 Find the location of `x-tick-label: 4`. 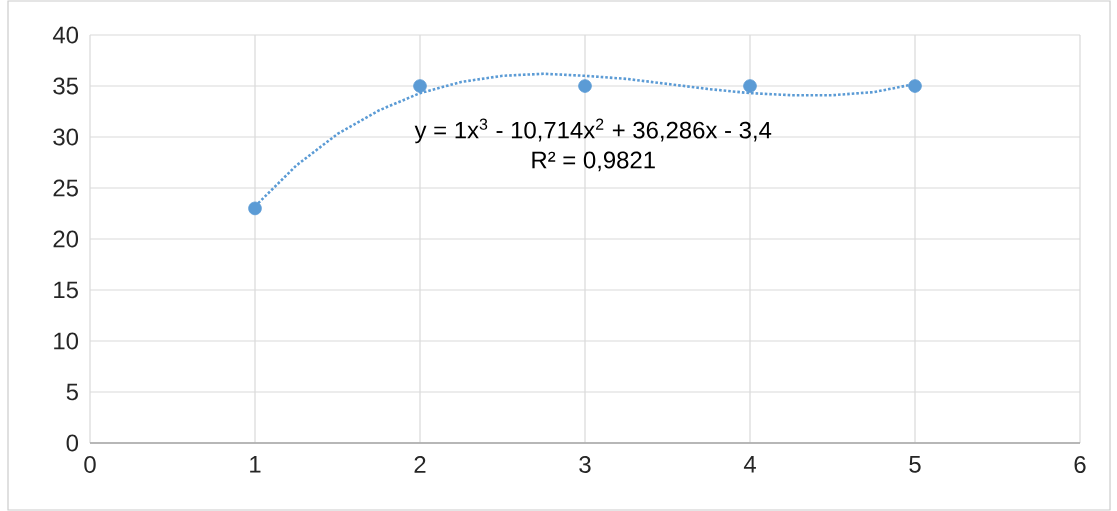

x-tick-label: 4 is located at coordinates (749, 464).